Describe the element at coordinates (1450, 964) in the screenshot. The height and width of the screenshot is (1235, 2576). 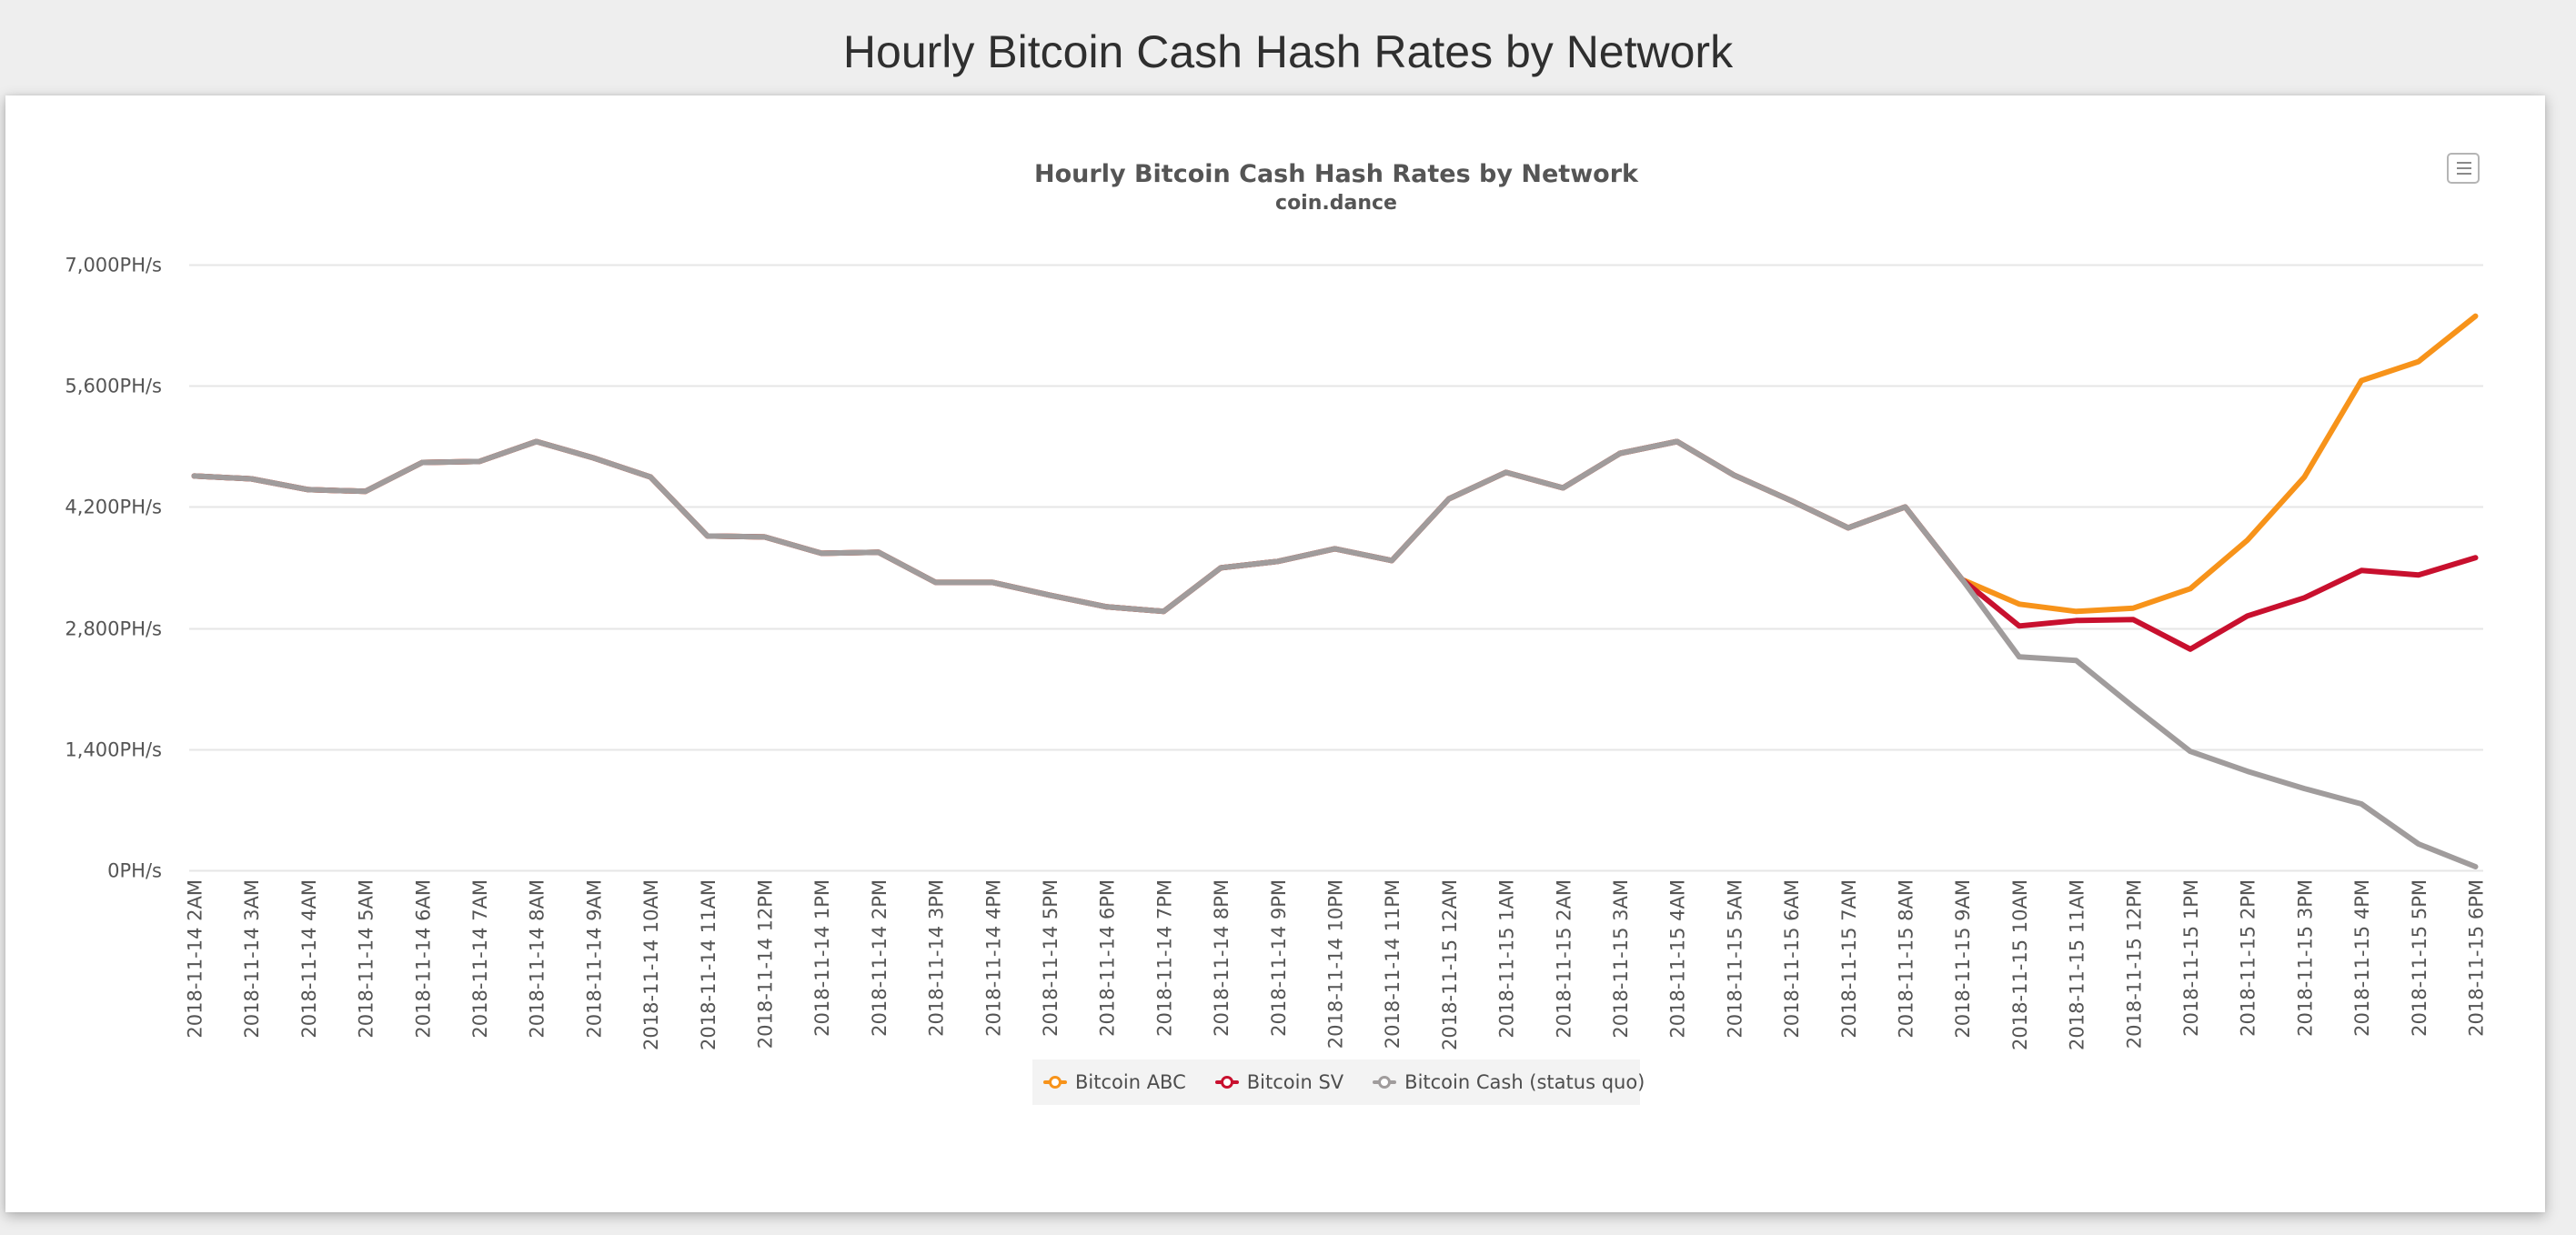
I see `x-tick-label: 2018-11-15 12AM` at that location.